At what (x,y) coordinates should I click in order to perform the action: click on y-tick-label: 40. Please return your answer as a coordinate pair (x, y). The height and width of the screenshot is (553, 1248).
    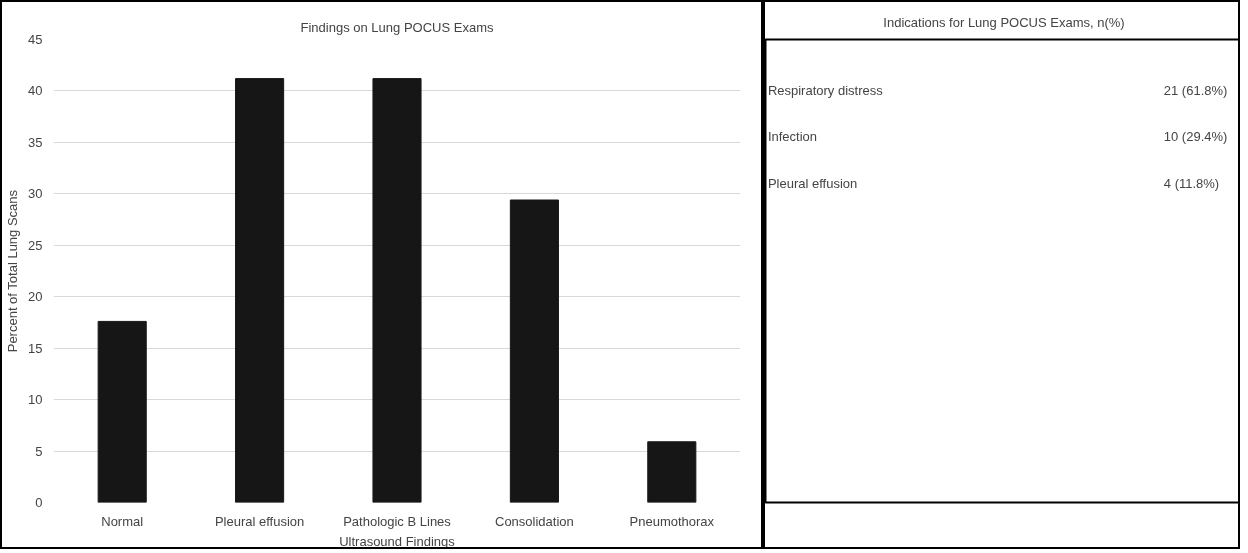
    Looking at the image, I should click on (35, 91).